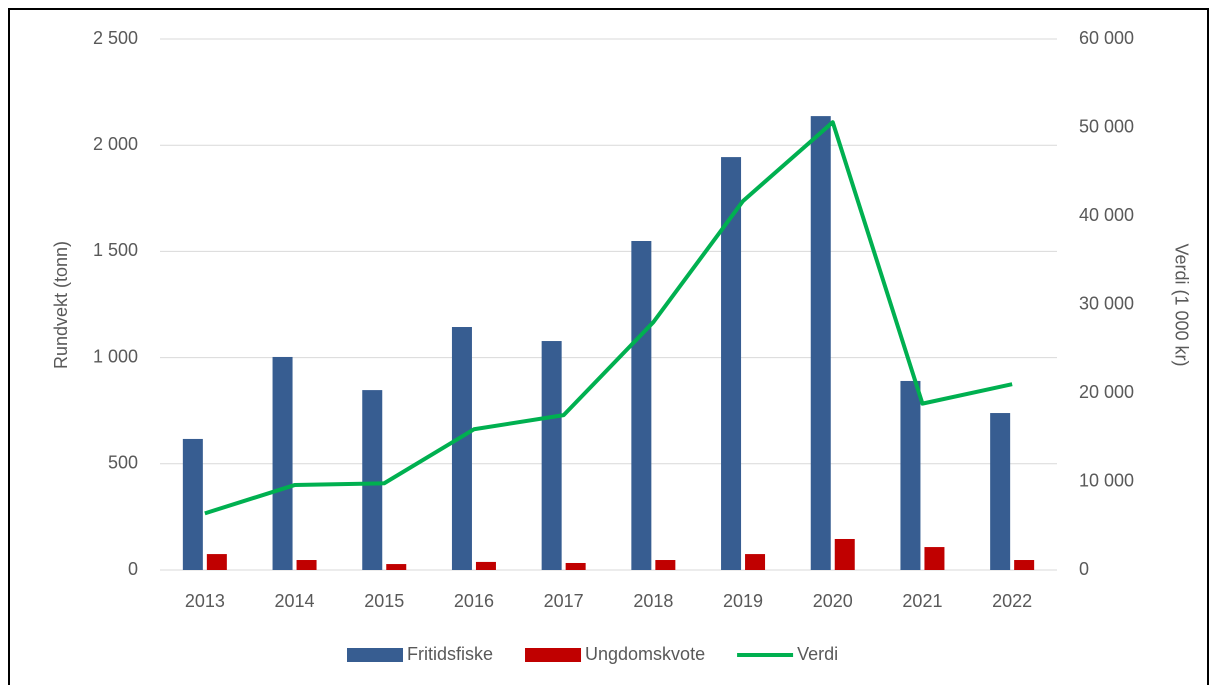  I want to click on y2-tick-label: 60 000, so click(1106, 38).